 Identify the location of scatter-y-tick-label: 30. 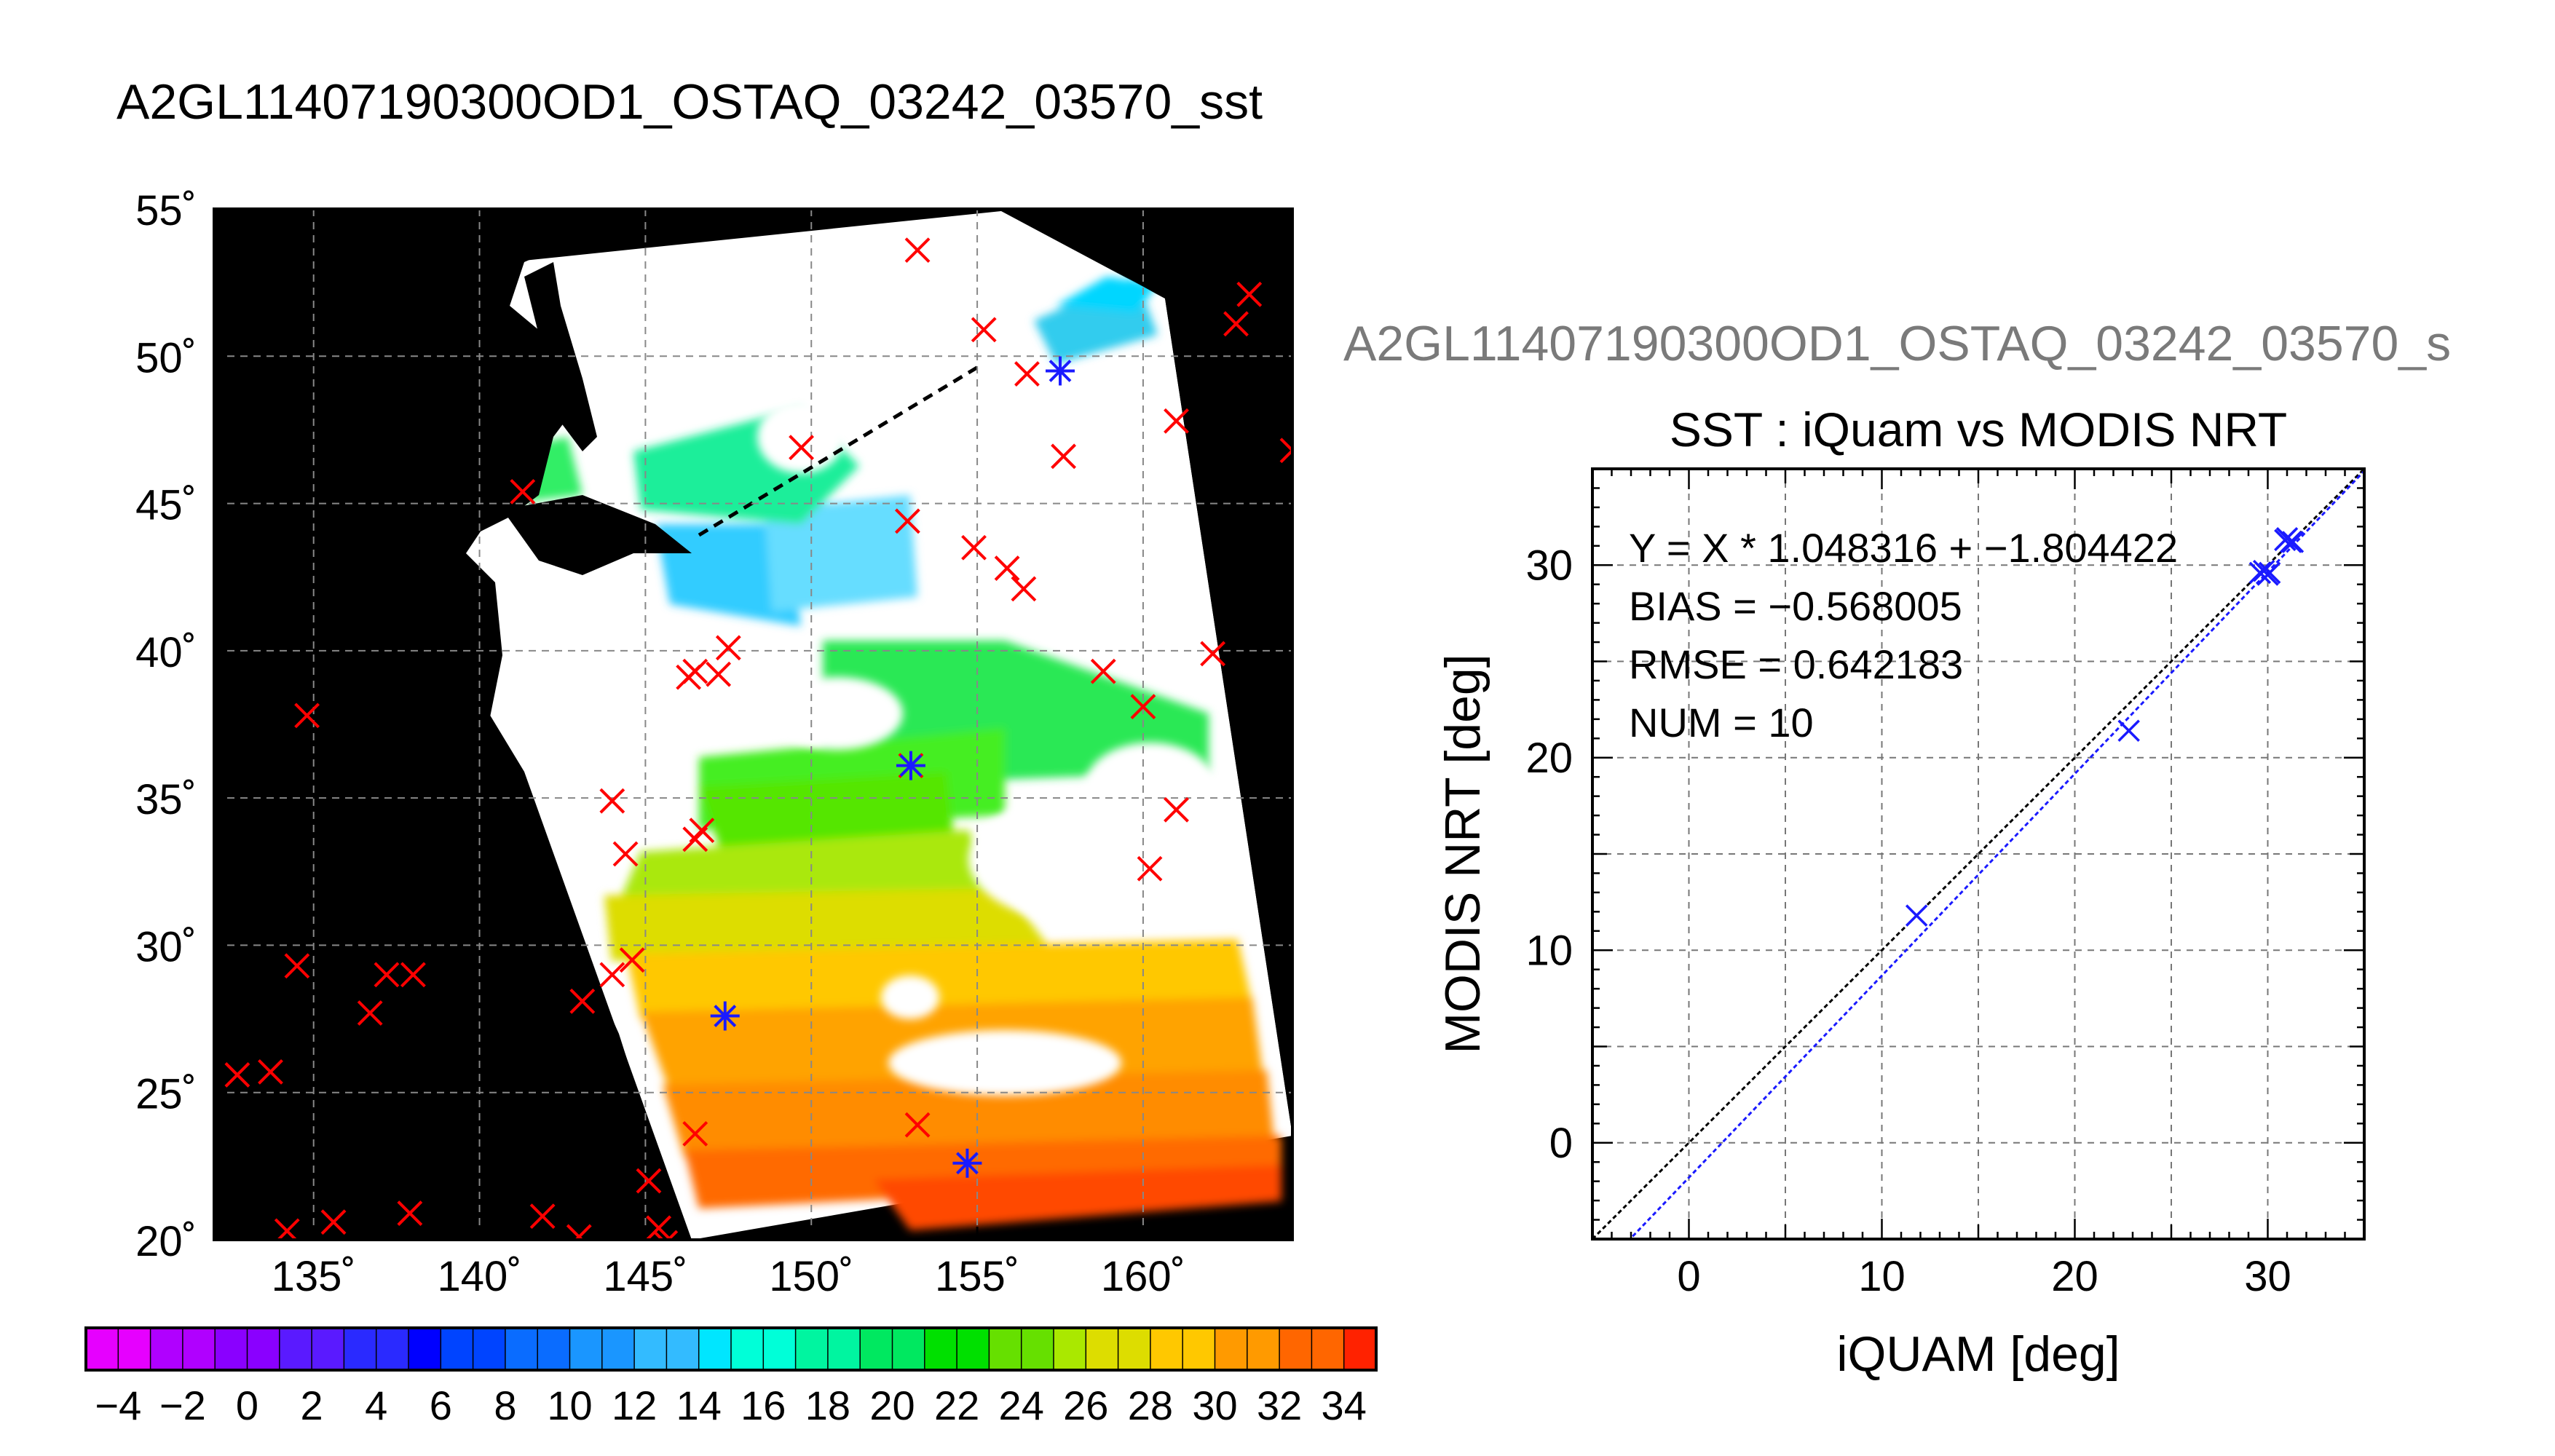
(1549, 565).